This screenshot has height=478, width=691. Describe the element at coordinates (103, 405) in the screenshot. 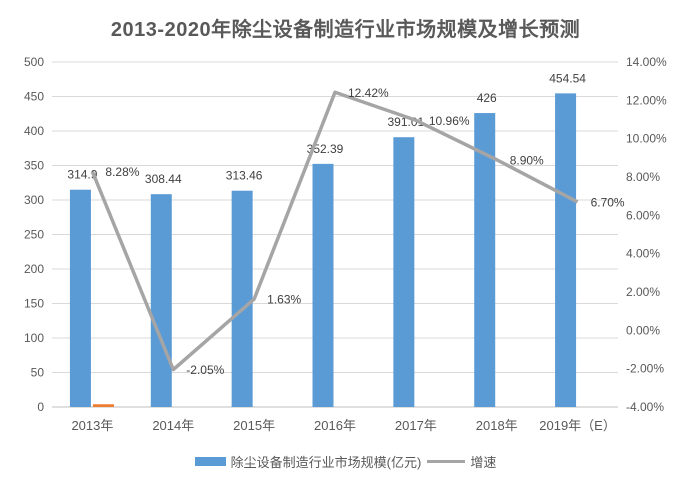

I see `orange-dash` at that location.